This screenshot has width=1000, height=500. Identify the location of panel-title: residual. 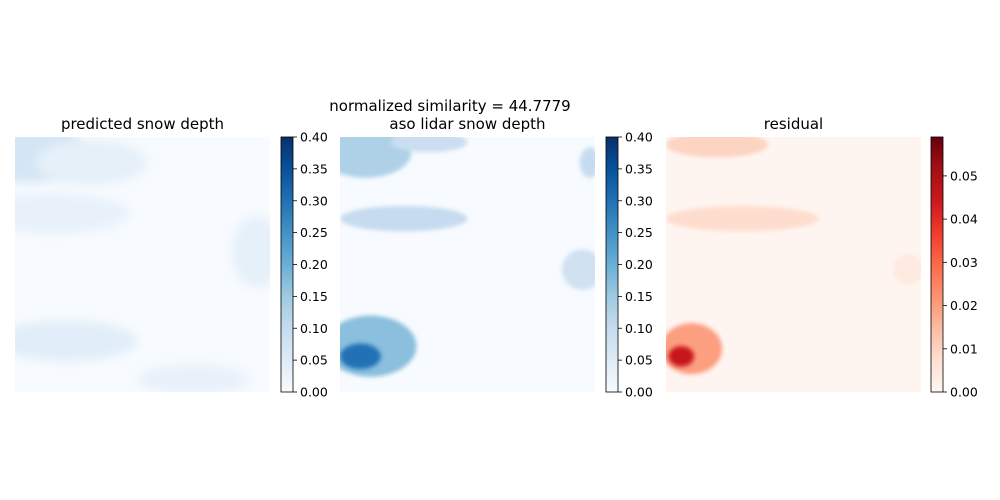
(793, 124).